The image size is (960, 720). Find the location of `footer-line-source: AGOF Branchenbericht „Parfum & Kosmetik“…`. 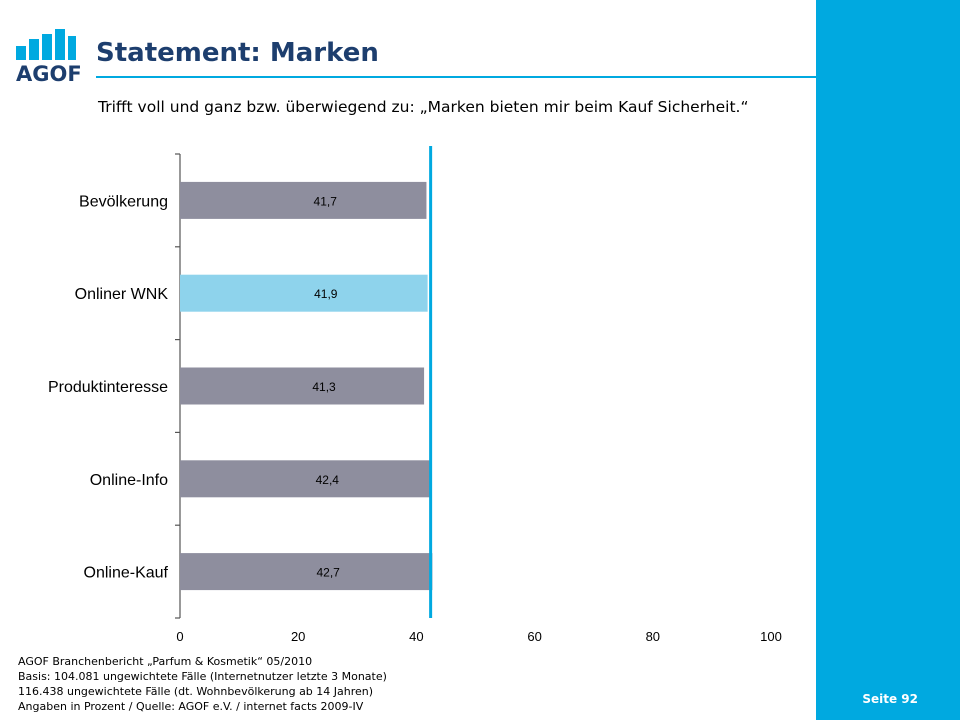

footer-line-source: AGOF Branchenbericht „Parfum & Kosmetik“… is located at coordinates (165, 661).